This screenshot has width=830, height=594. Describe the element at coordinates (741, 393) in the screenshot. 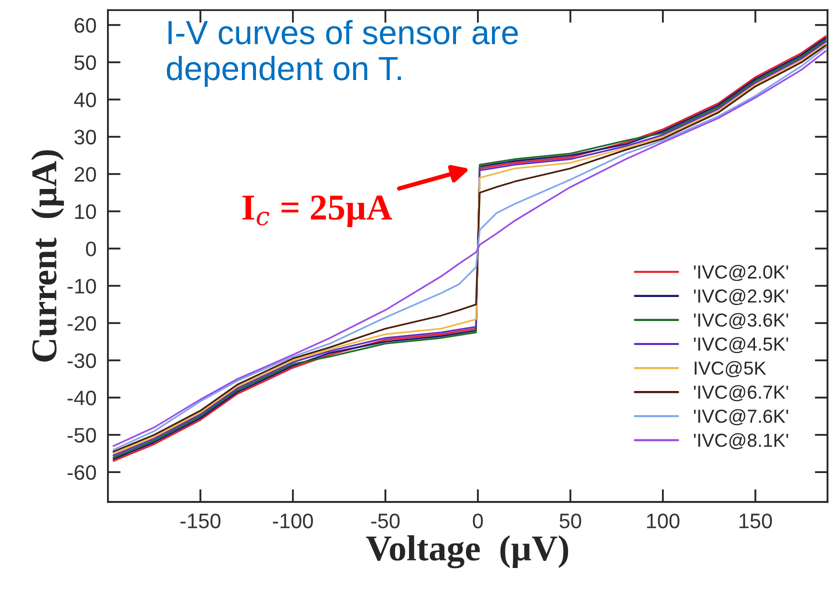

I see `legend-label: 'IVC@6.7K'` at that location.